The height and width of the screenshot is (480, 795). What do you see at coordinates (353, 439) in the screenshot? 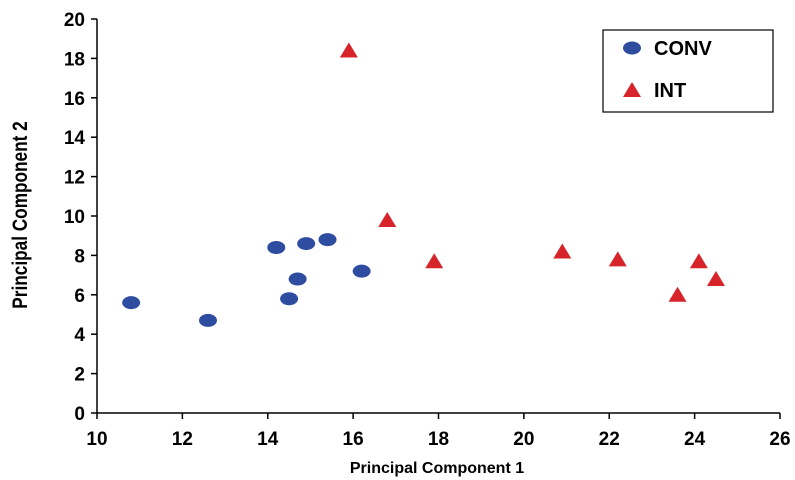
I see `x-tick-label: 16` at bounding box center [353, 439].